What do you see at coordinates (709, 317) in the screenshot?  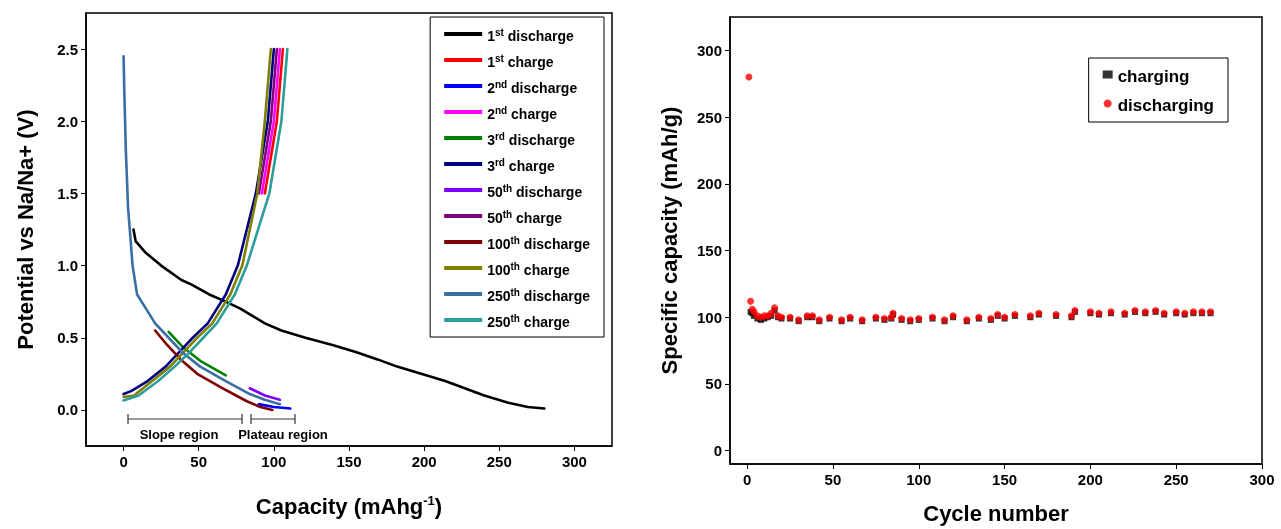 I see `y-tick-label: 100` at bounding box center [709, 317].